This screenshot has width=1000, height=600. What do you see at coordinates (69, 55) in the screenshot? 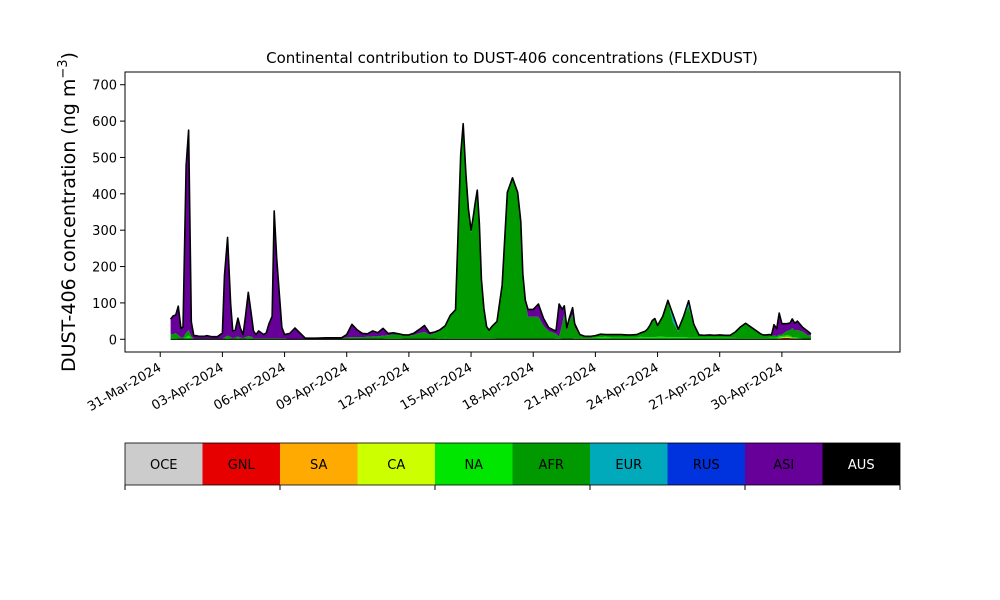
I see `y-axis-label-close: )` at bounding box center [69, 55].